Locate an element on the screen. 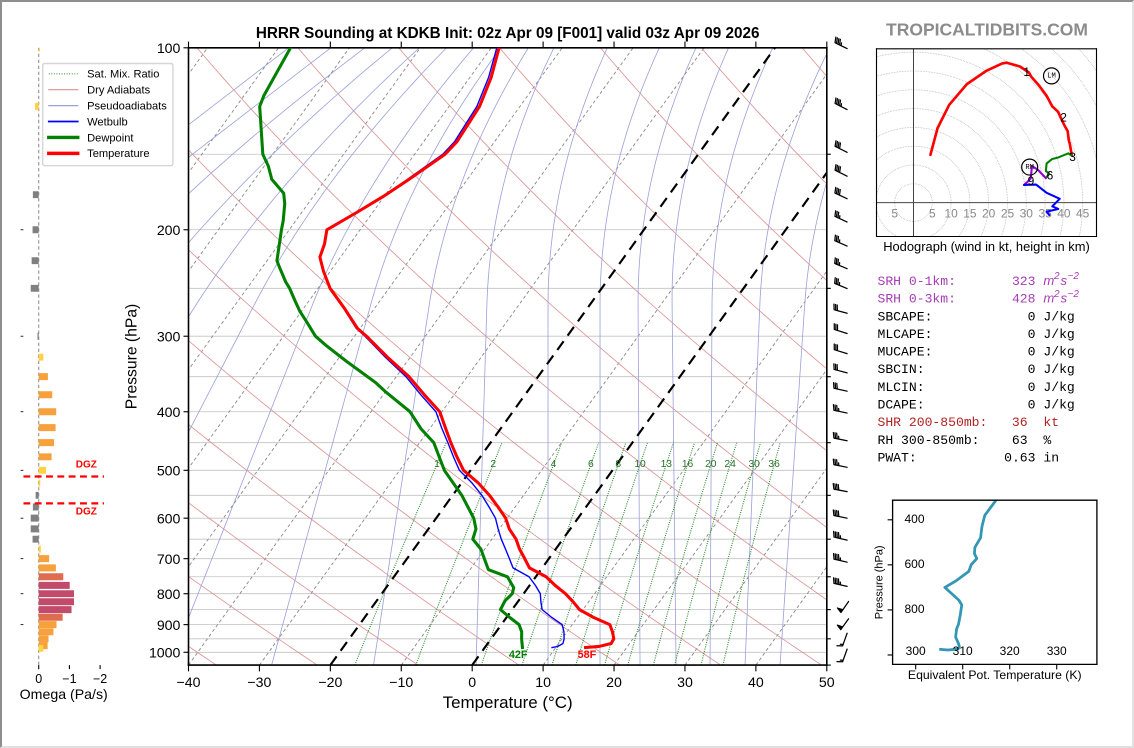  svg-text: 310 is located at coordinates (963, 651).